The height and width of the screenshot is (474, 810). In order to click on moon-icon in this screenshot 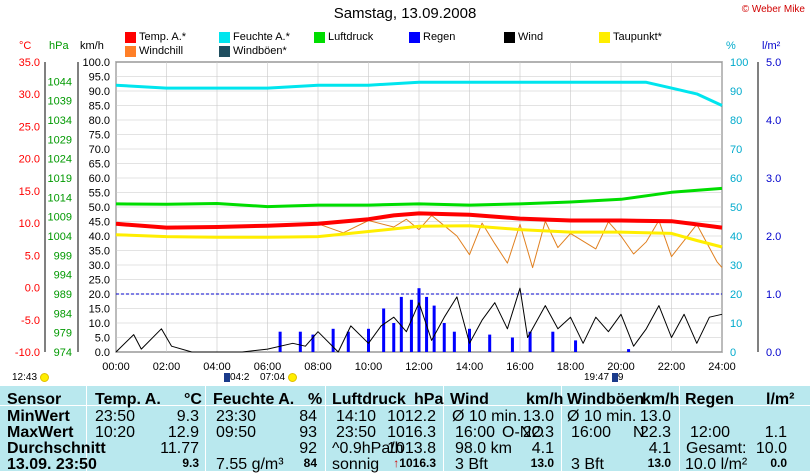, I will do `click(227, 377)`.